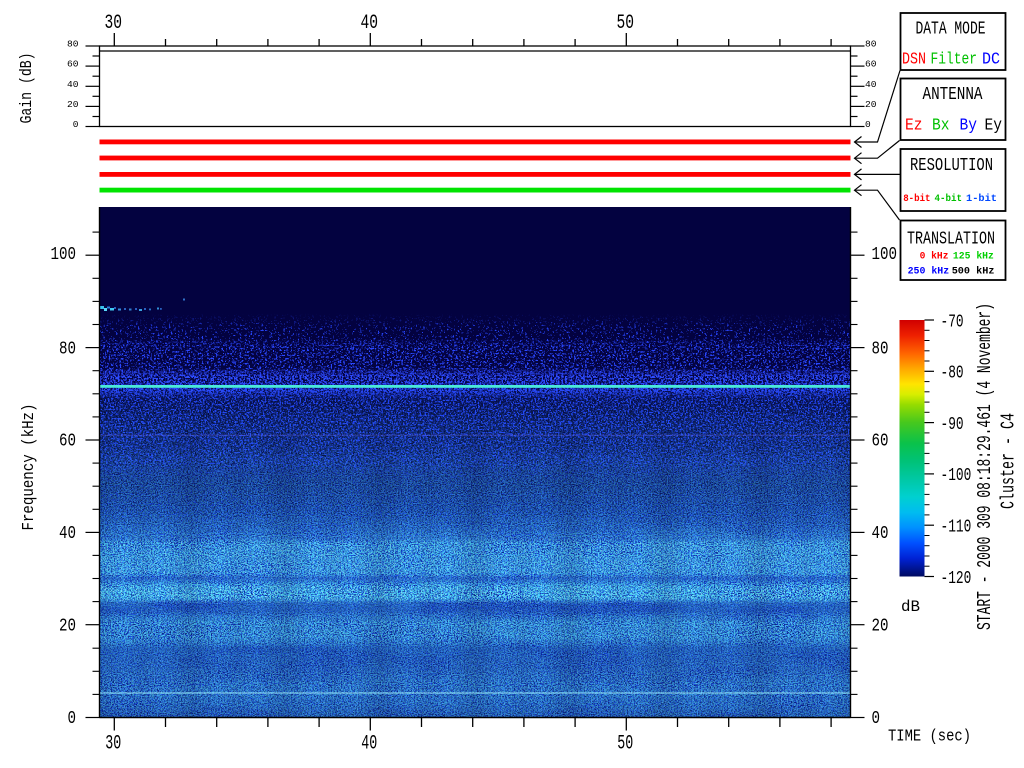  Describe the element at coordinates (910, 607) in the screenshot. I see `svg-text: dB` at that location.